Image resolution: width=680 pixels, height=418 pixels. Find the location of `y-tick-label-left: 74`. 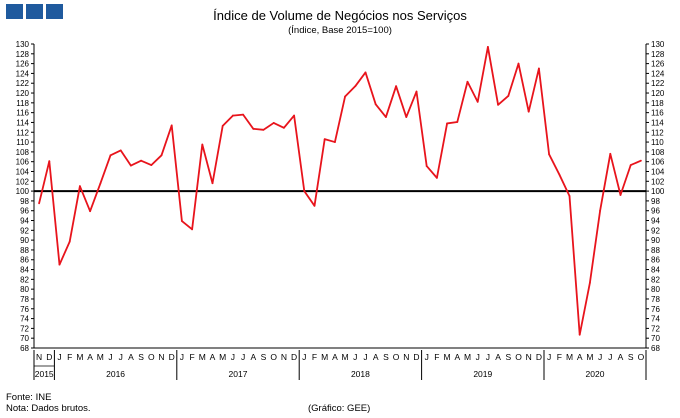

y-tick-label-left: 74 is located at coordinates (24, 319).